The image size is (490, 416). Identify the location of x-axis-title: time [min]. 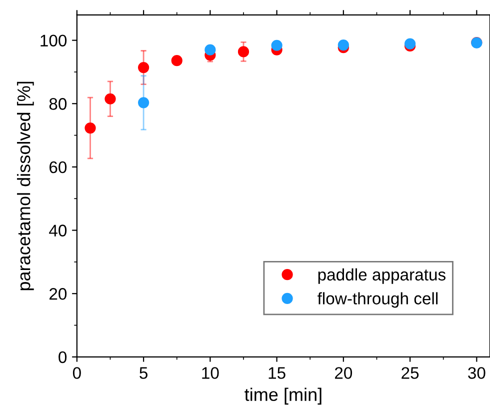
(283, 396).